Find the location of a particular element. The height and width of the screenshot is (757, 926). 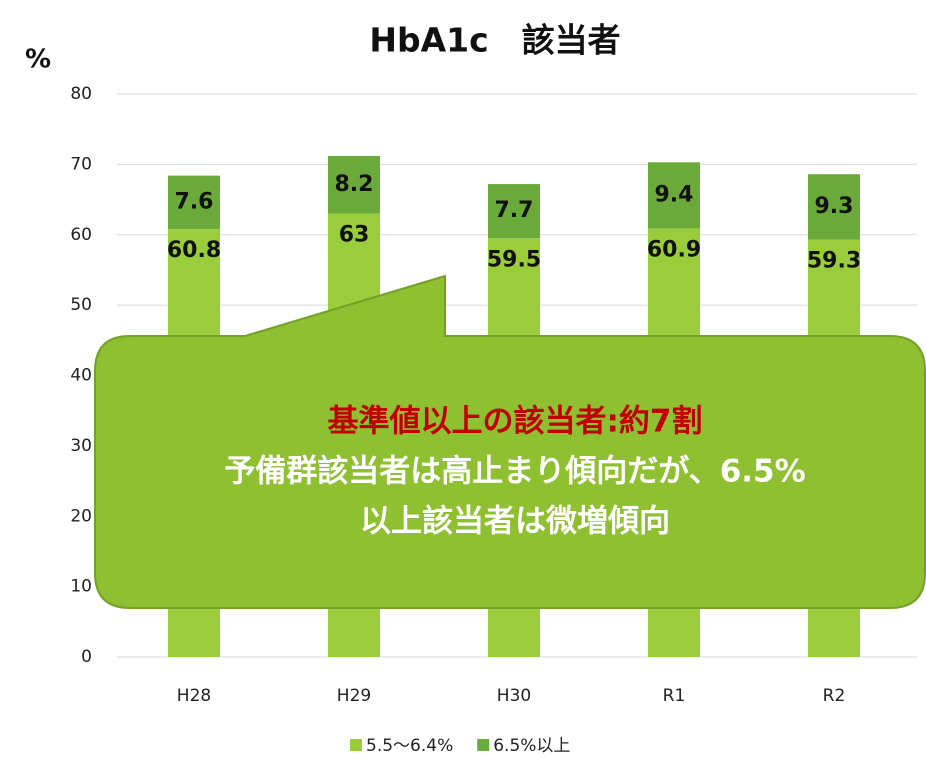

y-tick-label: 10 is located at coordinates (81, 587).